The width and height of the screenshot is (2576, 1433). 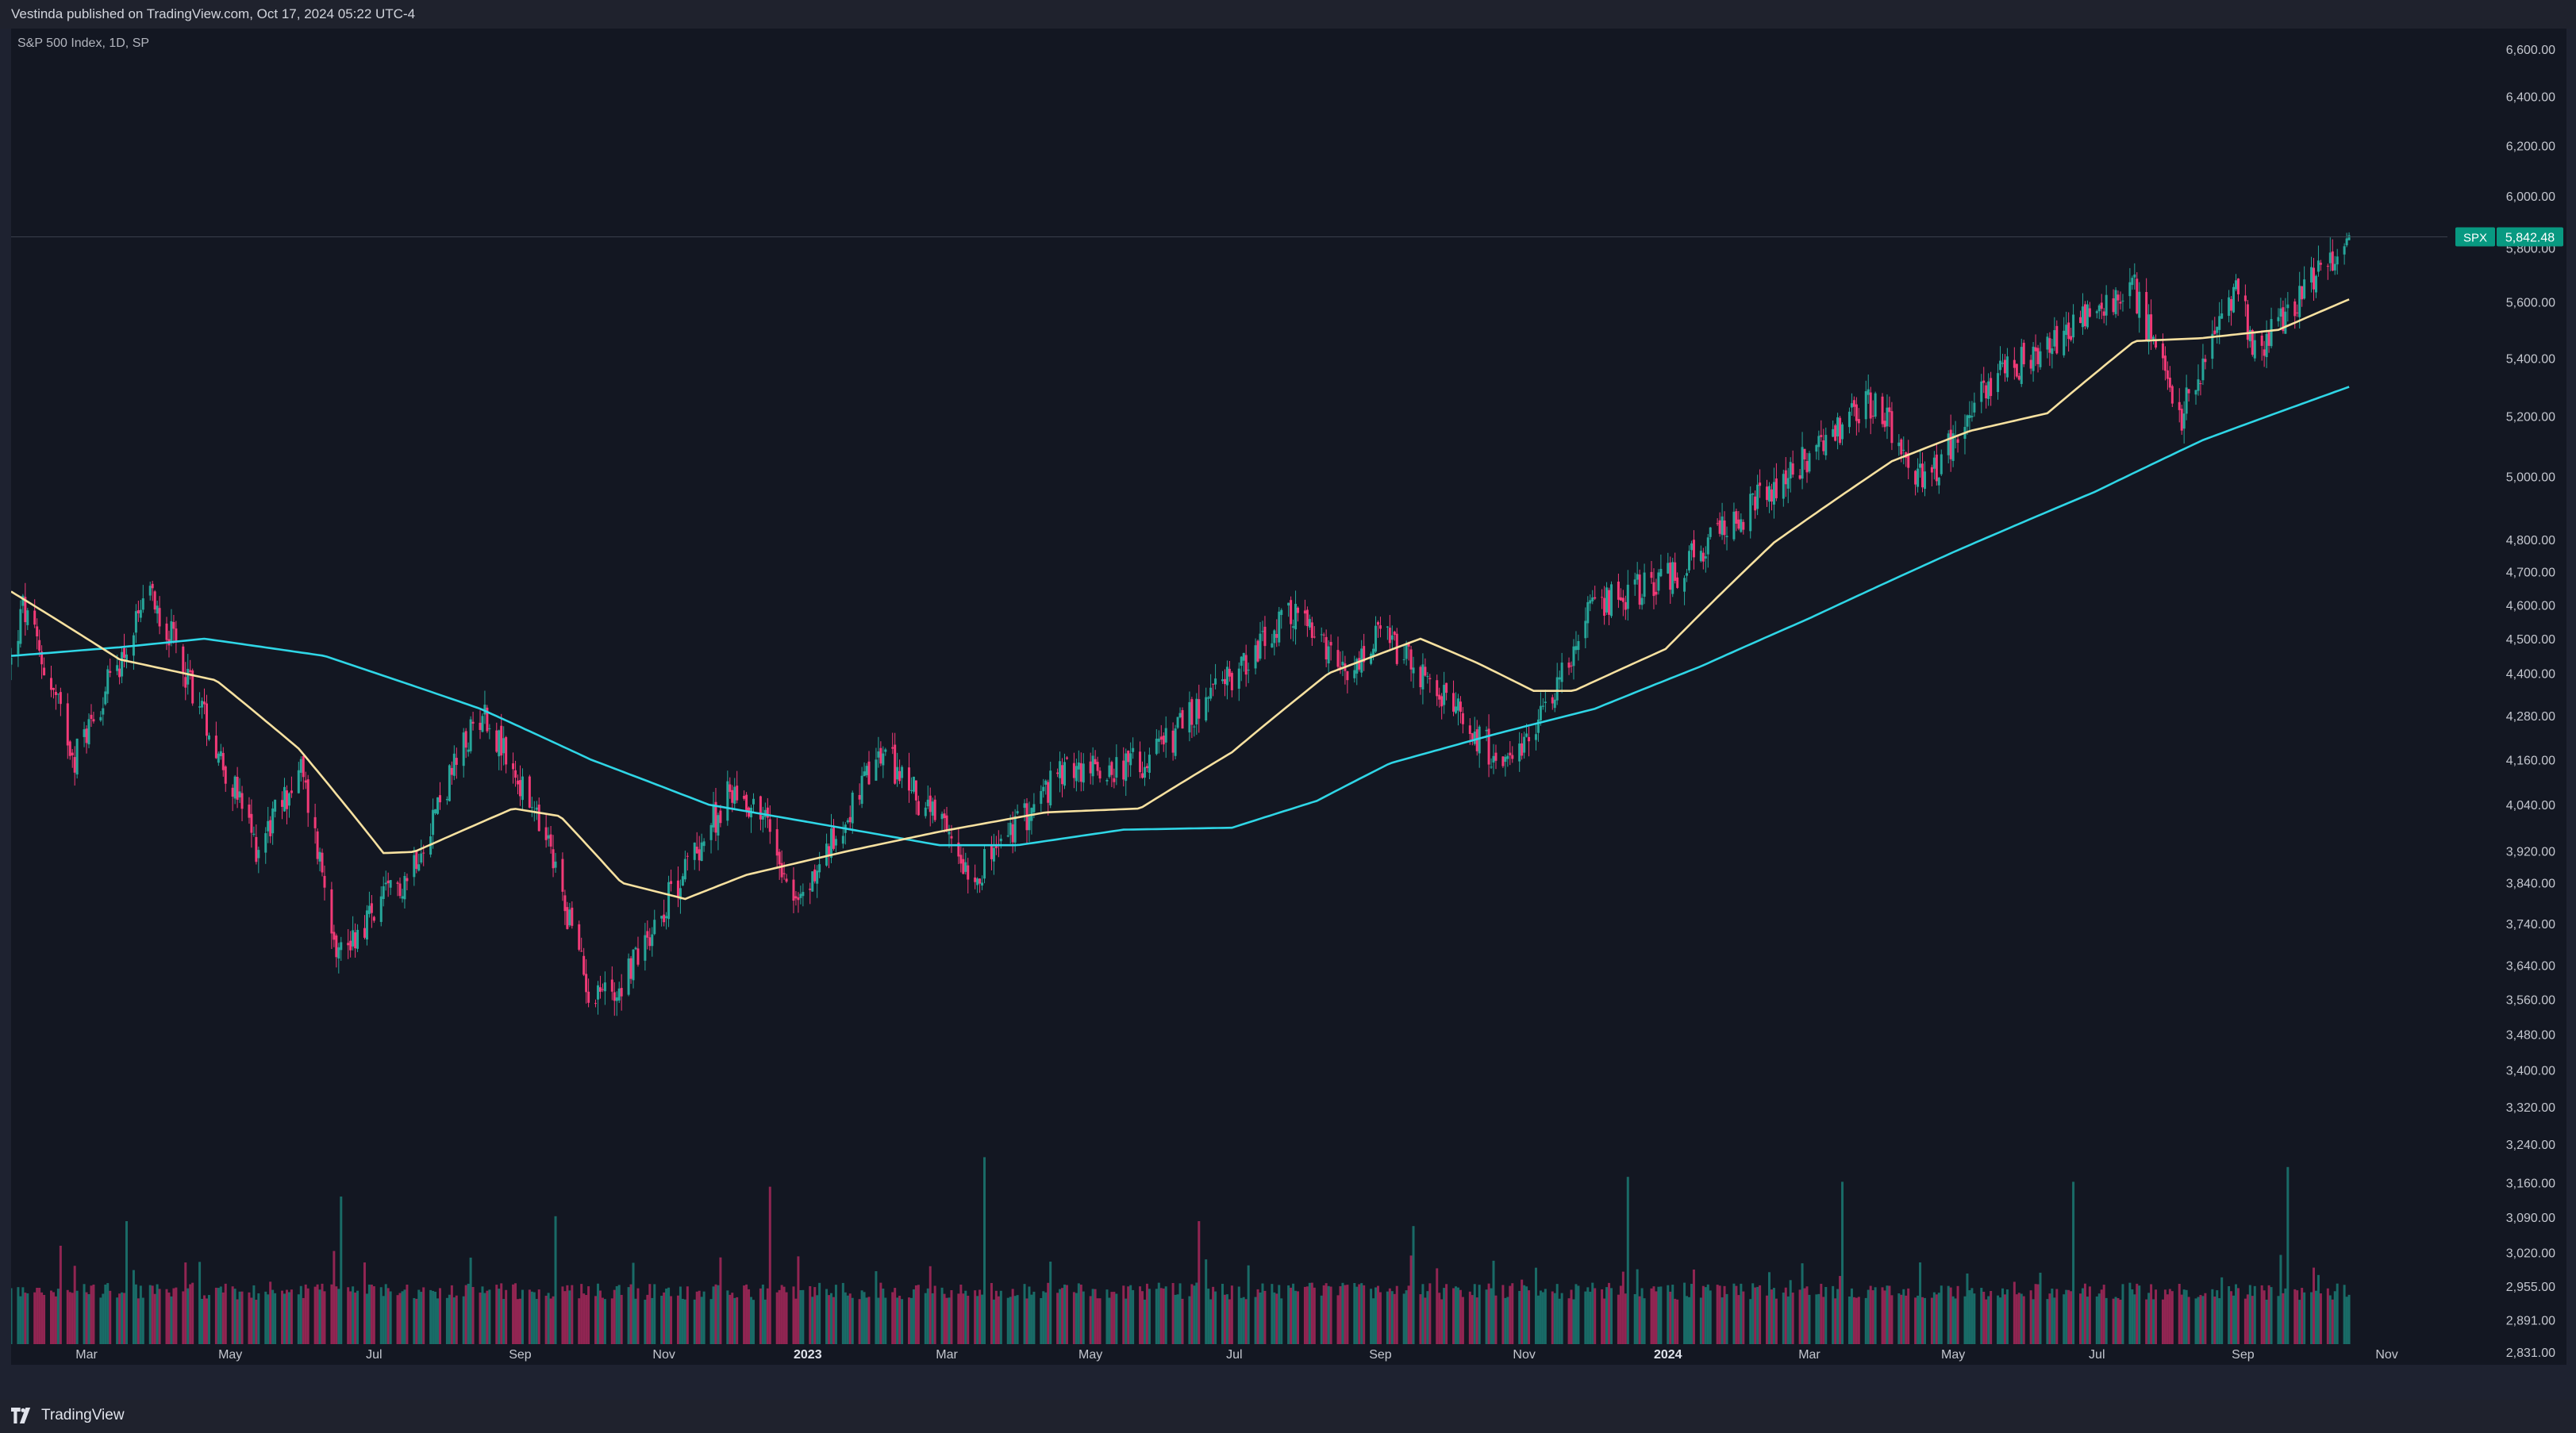 What do you see at coordinates (230, 1355) in the screenshot?
I see `x-tick-label: May` at bounding box center [230, 1355].